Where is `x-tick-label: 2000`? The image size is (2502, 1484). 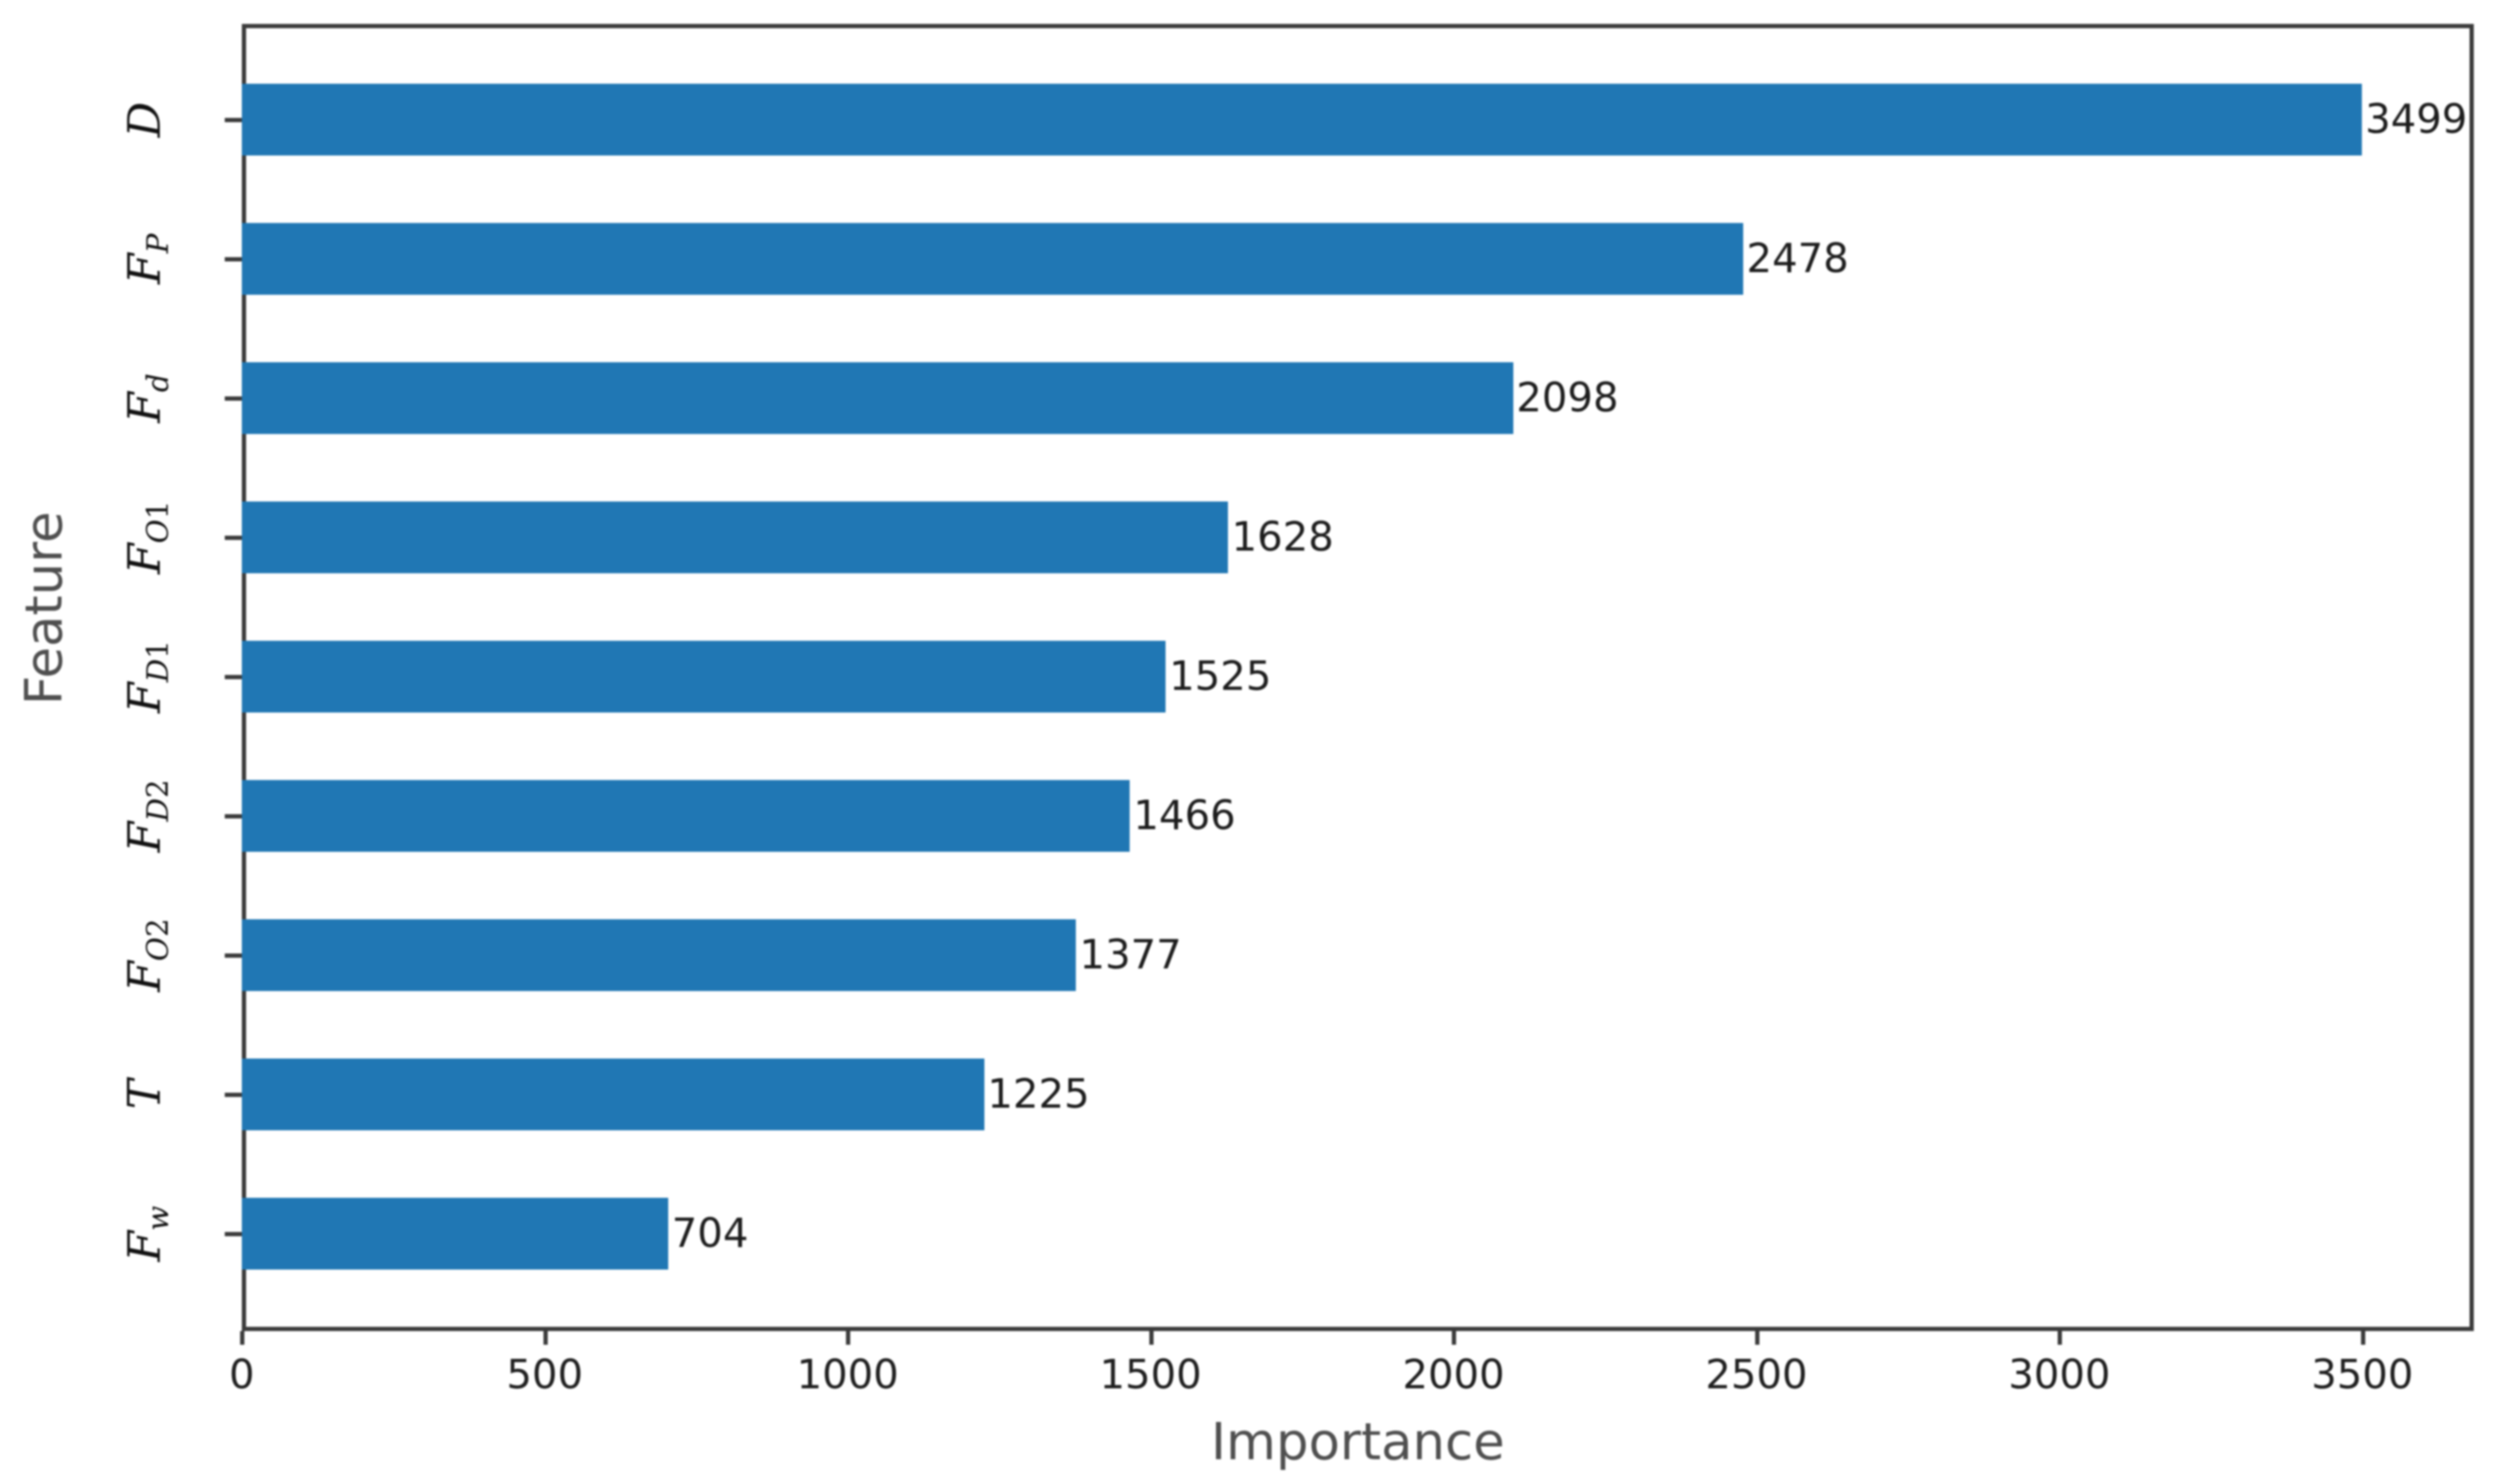 x-tick-label: 2000 is located at coordinates (1453, 1375).